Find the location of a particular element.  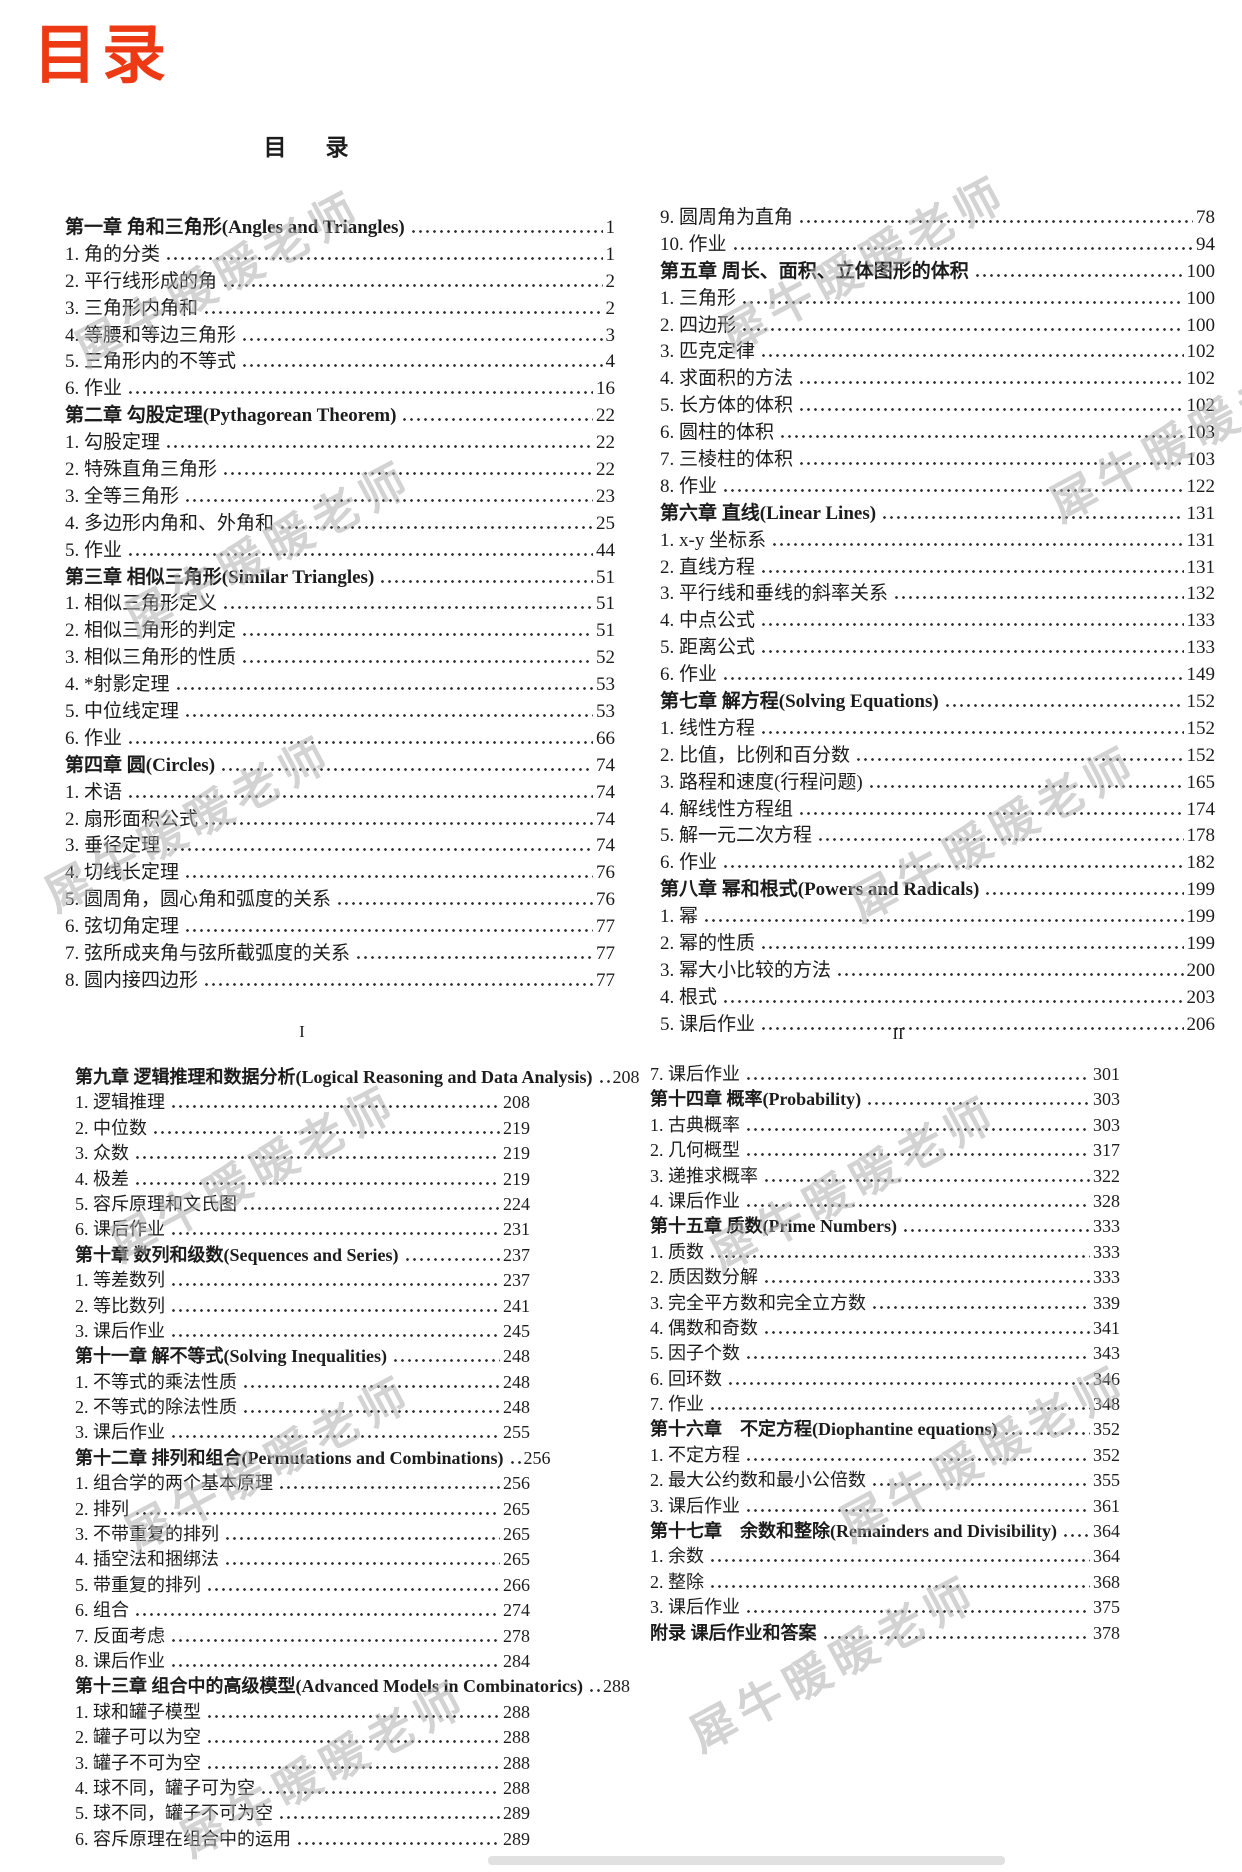

toc-entry-page: 245 is located at coordinates (516, 1330).